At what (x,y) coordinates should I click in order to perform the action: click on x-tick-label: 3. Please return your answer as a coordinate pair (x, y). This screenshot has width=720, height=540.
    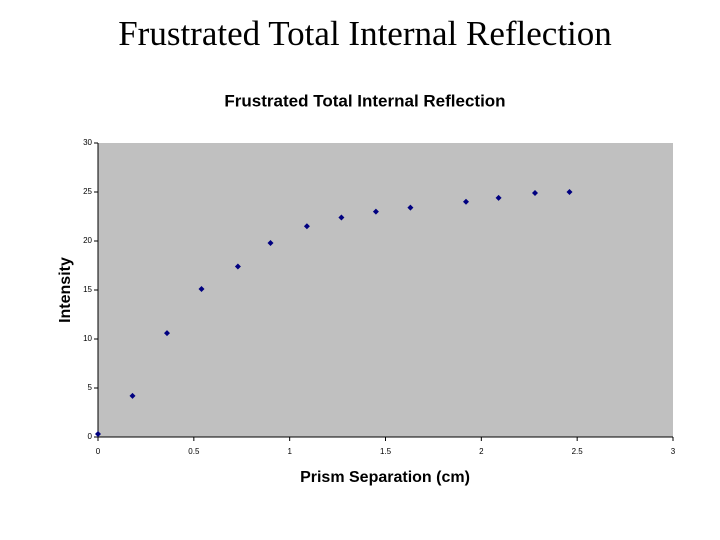
    Looking at the image, I should click on (673, 451).